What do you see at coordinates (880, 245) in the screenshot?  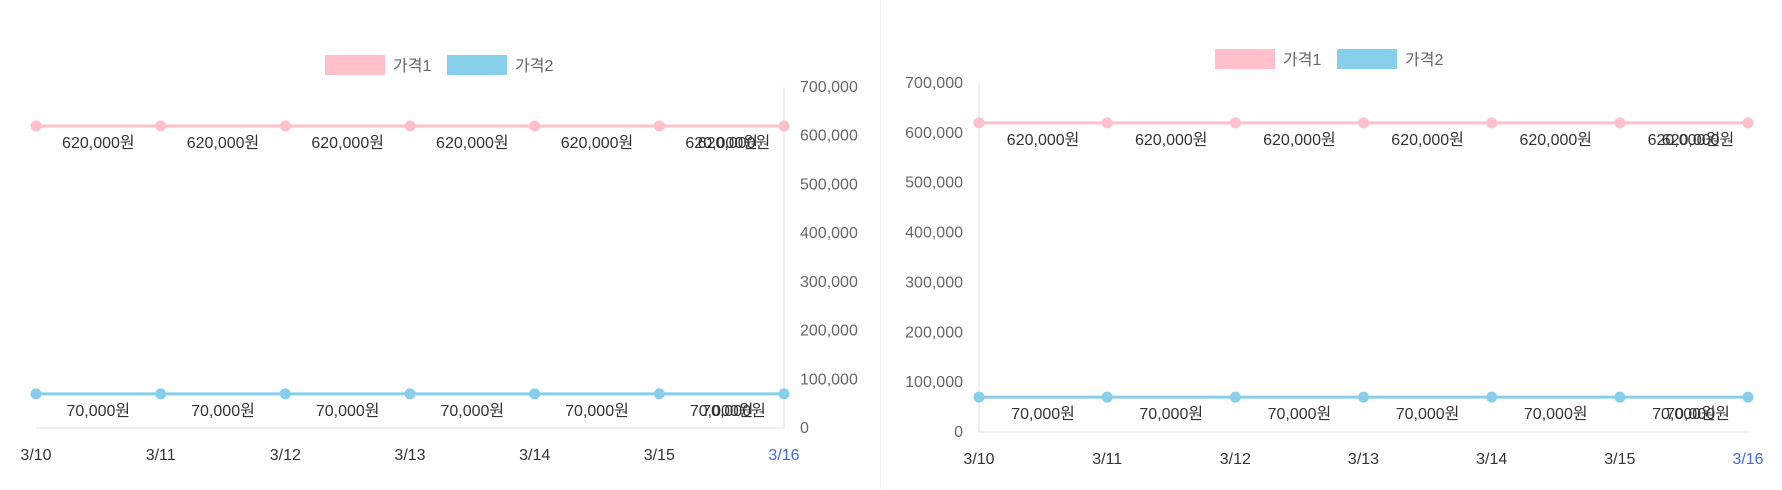 I see `panel-divider` at bounding box center [880, 245].